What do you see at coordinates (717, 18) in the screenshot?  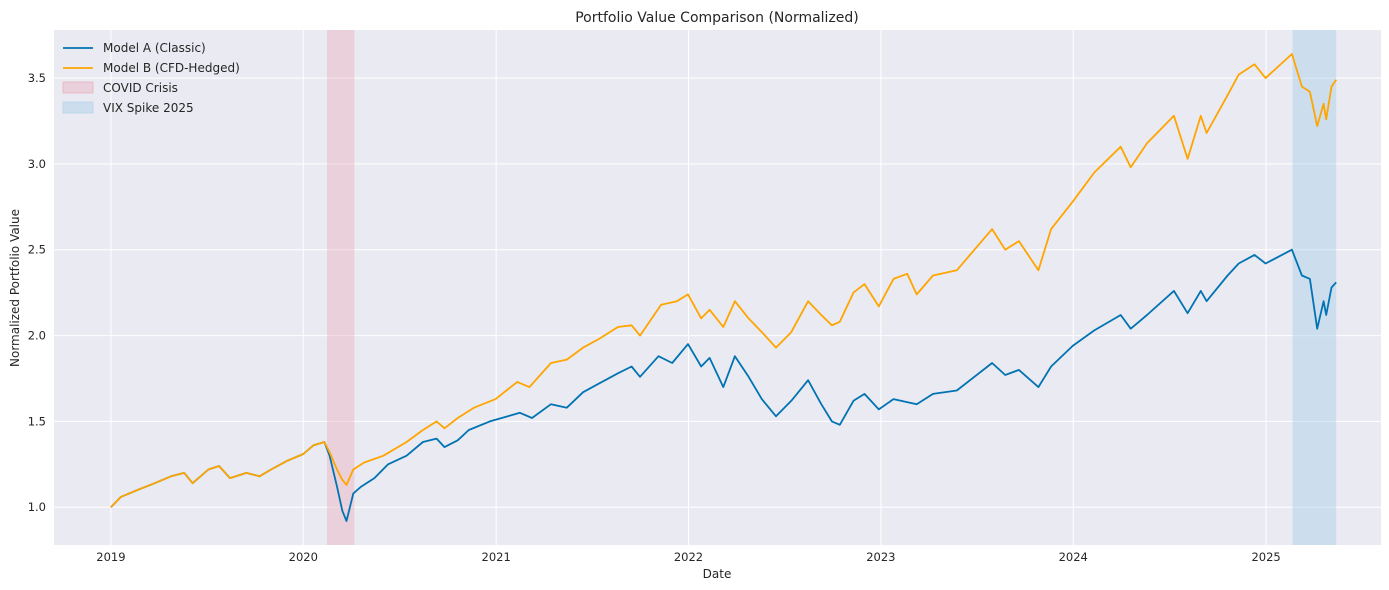 I see `chart-title: Portfolio Value Comparison (Normalized)` at bounding box center [717, 18].